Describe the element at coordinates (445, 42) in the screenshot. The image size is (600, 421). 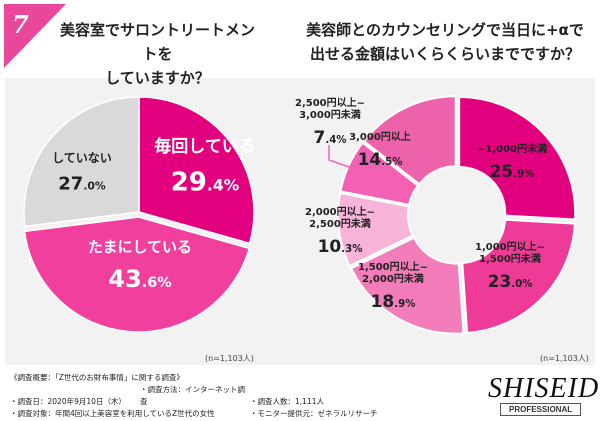
I see `question-2-title: 美容師とのカウンセリングで当日に+αで 出せる金額はいくらくらいまでですか？` at that location.